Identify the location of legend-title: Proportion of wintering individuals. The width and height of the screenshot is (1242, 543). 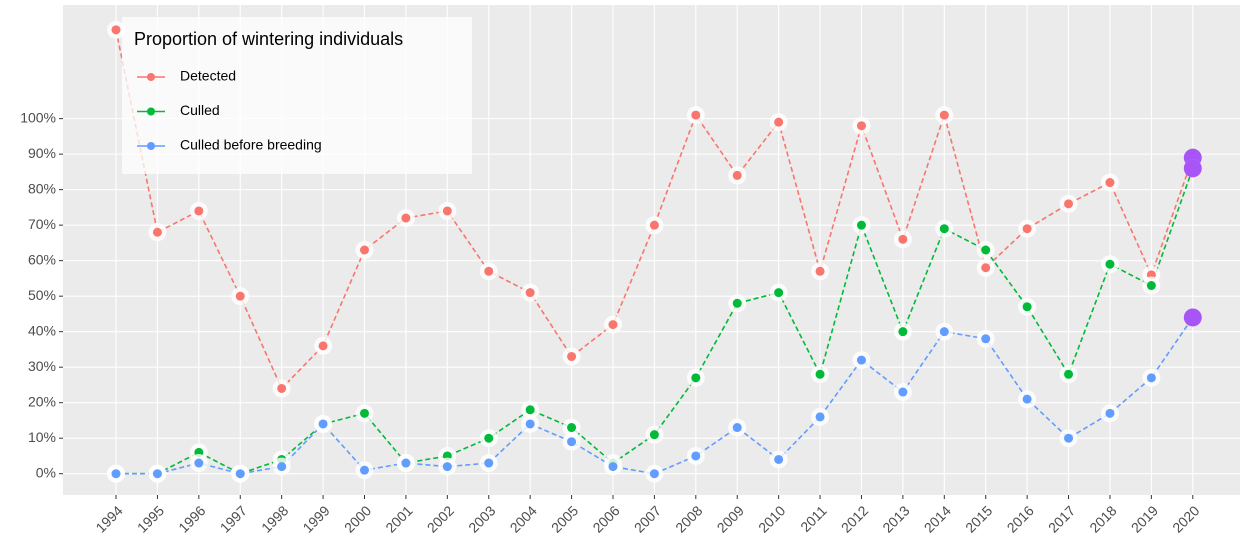
(268, 39).